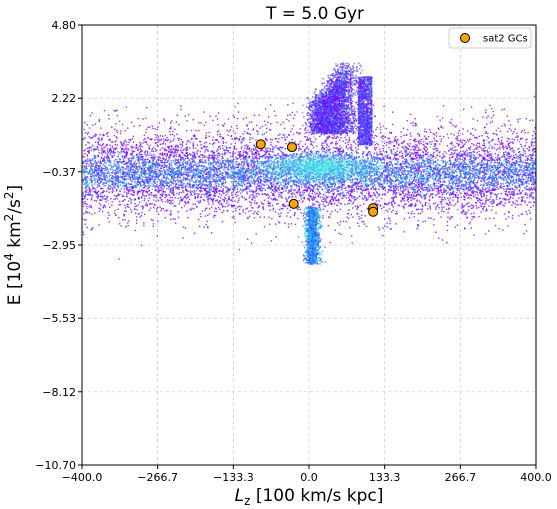  Describe the element at coordinates (309, 477) in the screenshot. I see `x-tick-label: 0.0` at that location.